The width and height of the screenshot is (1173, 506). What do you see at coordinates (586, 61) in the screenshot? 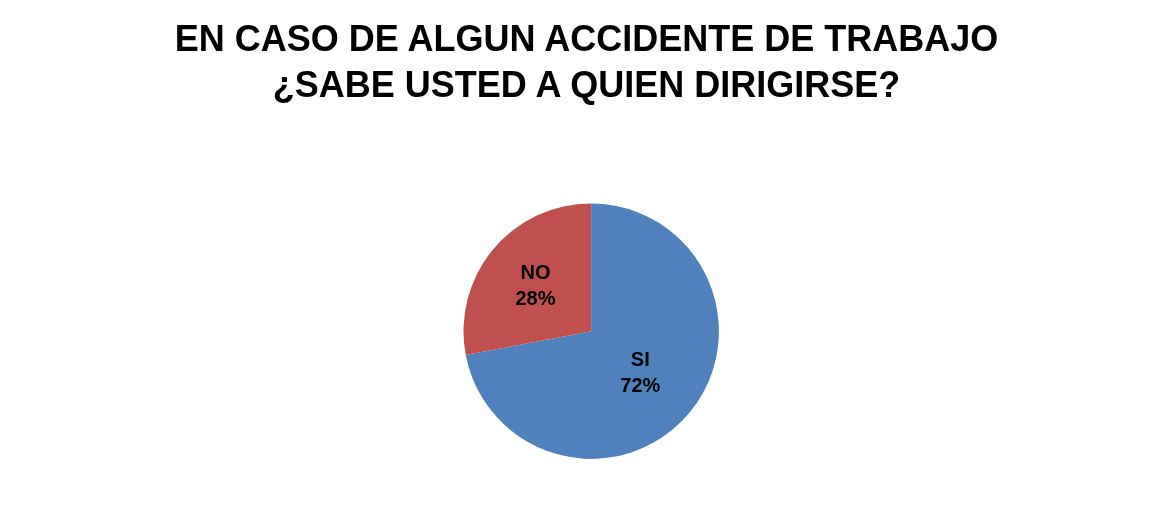
I see `chart-title: EN CASO DE ALGUN ACCIDENTE DE TRABAJO ¿SABE USTED A QUIEN DIRIGIRSE?` at bounding box center [586, 61].